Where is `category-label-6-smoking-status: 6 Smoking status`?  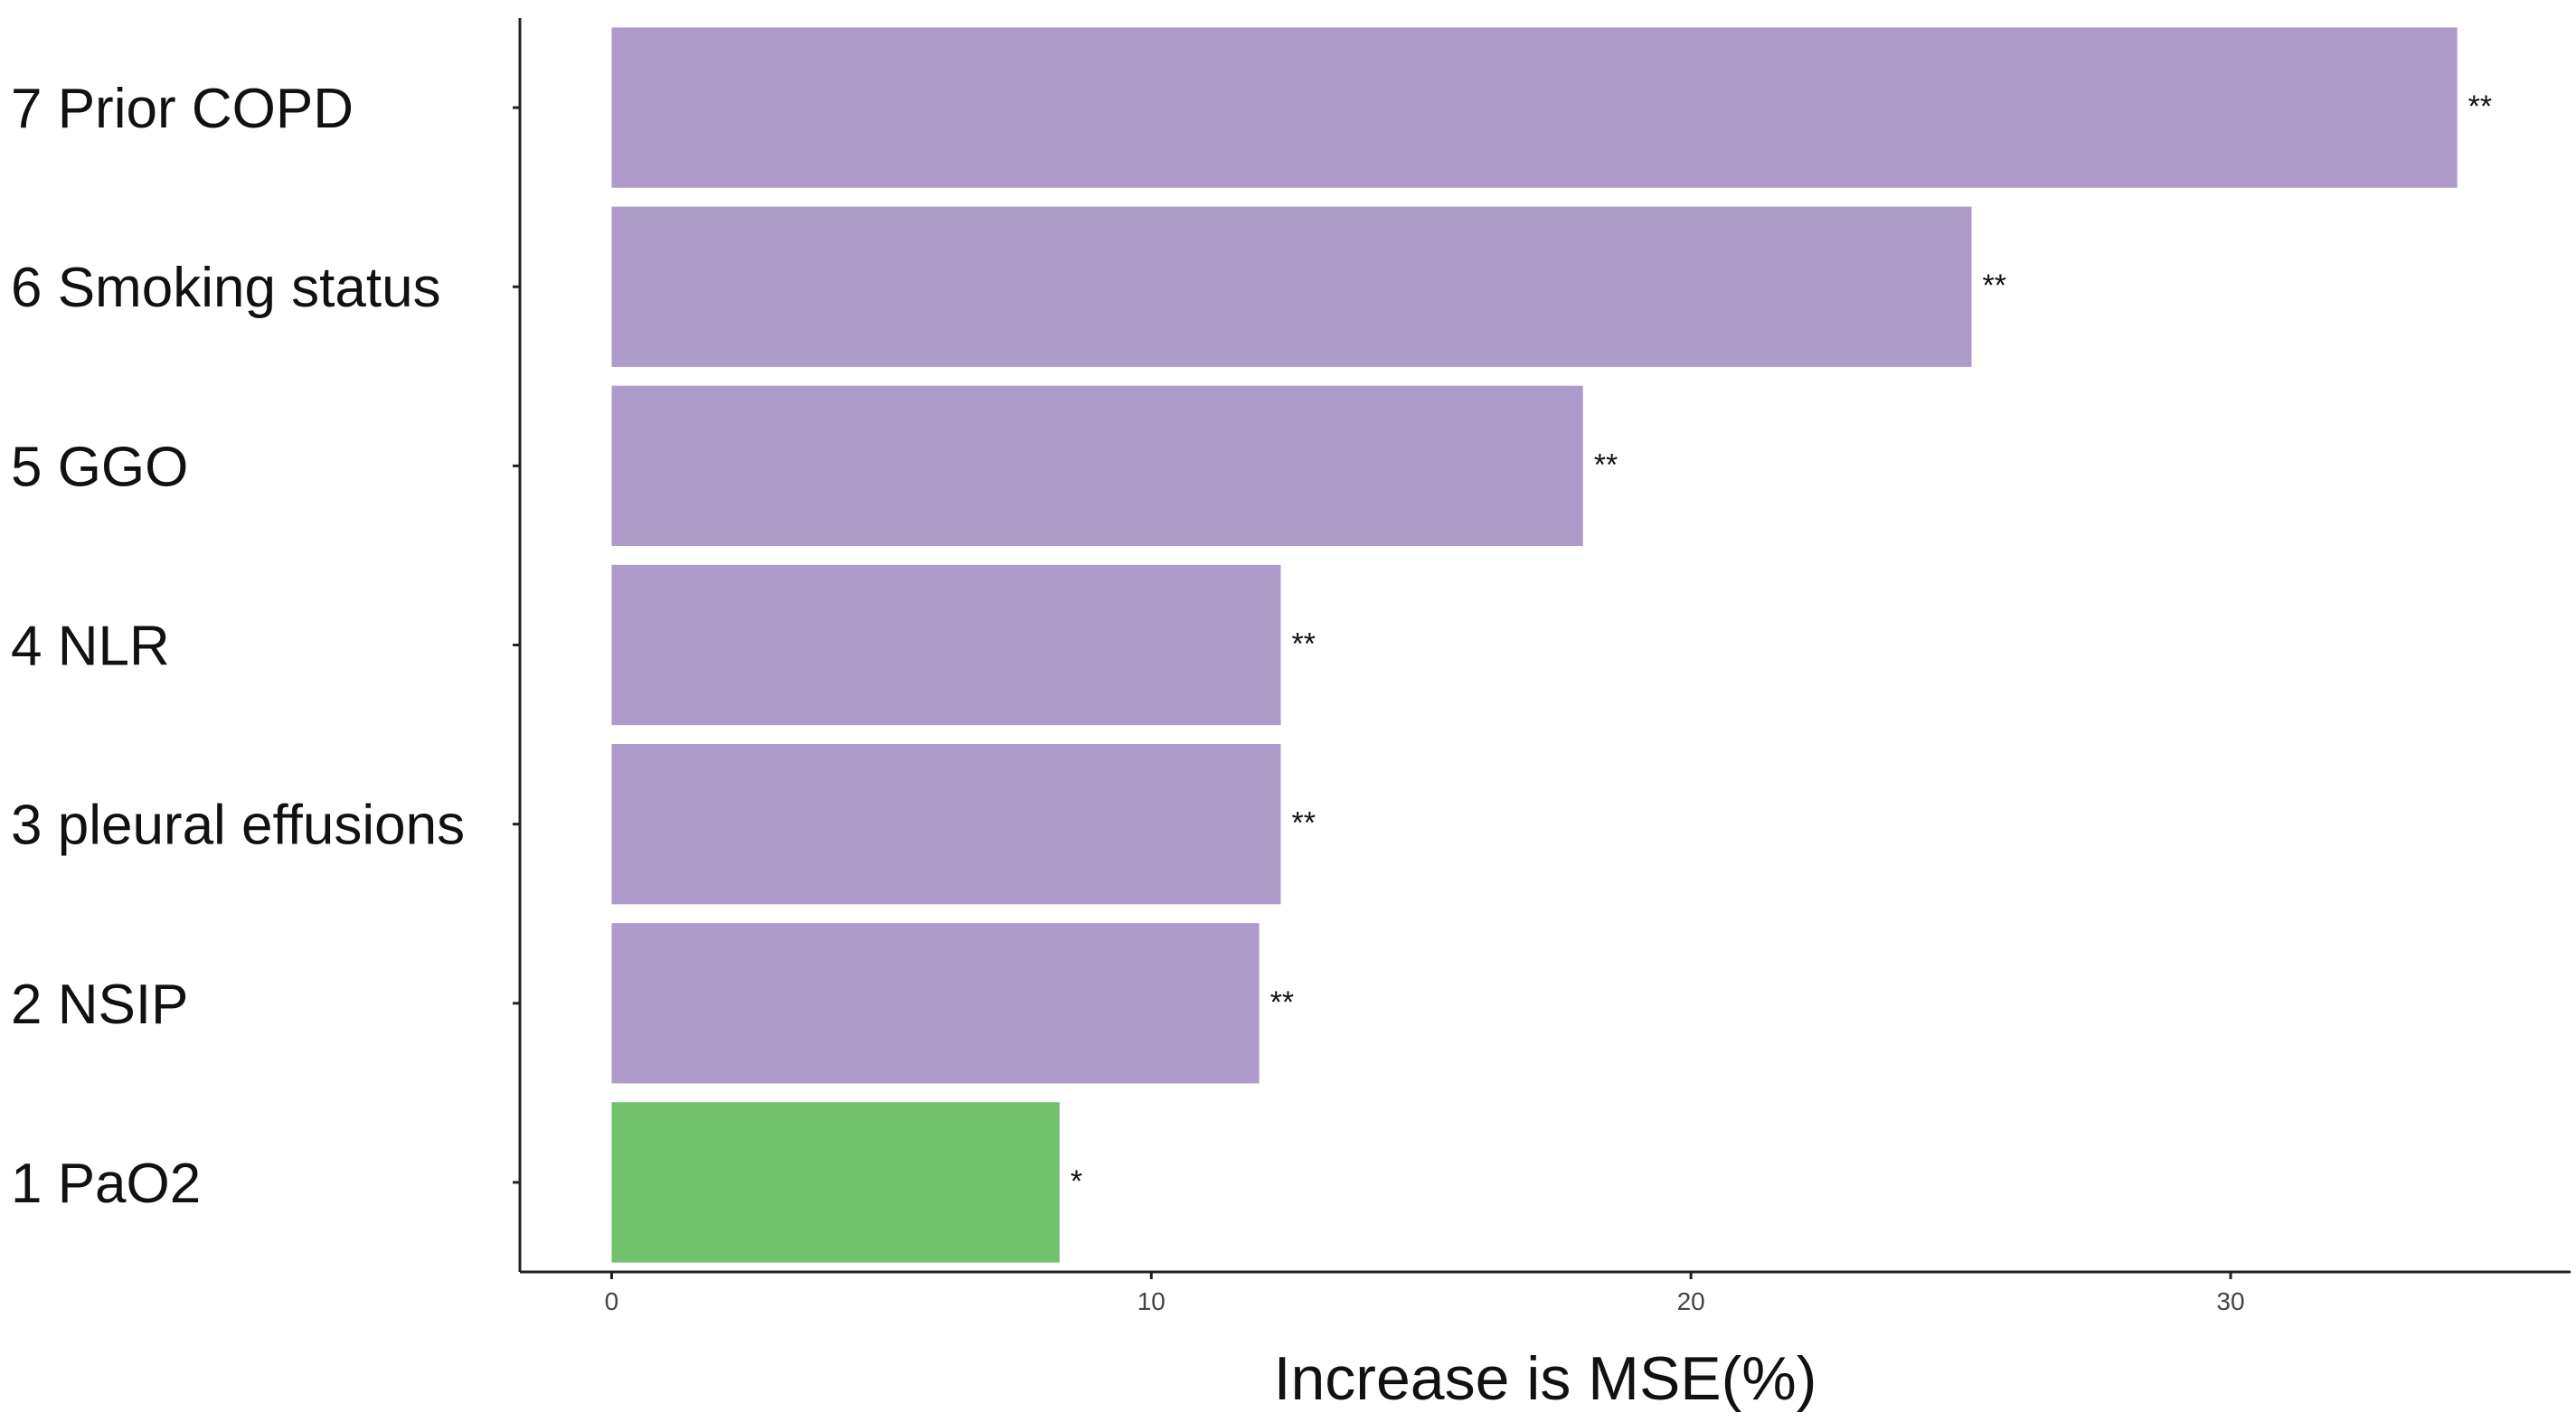 category-label-6-smoking-status: 6 Smoking status is located at coordinates (226, 288).